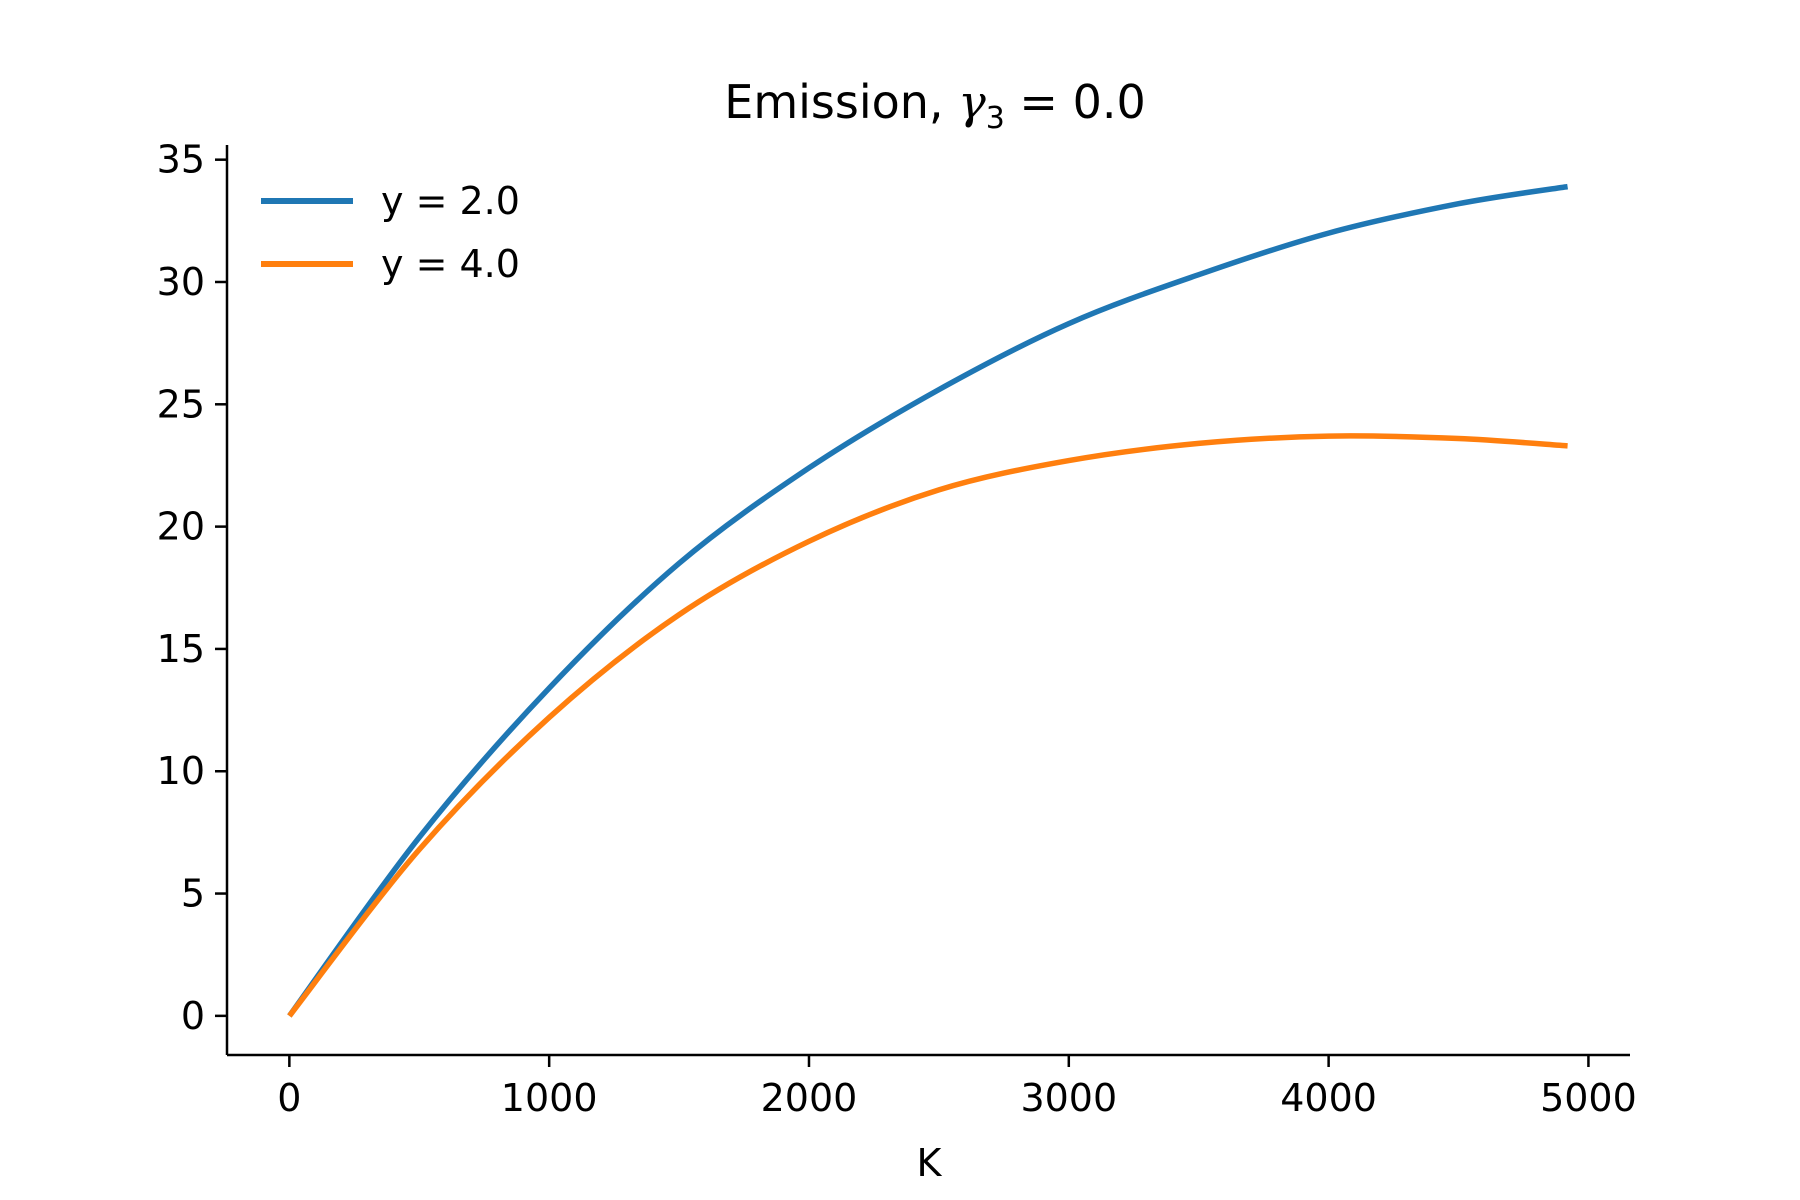  Describe the element at coordinates (930, 1163) in the screenshot. I see `x-axis-label: K` at that location.